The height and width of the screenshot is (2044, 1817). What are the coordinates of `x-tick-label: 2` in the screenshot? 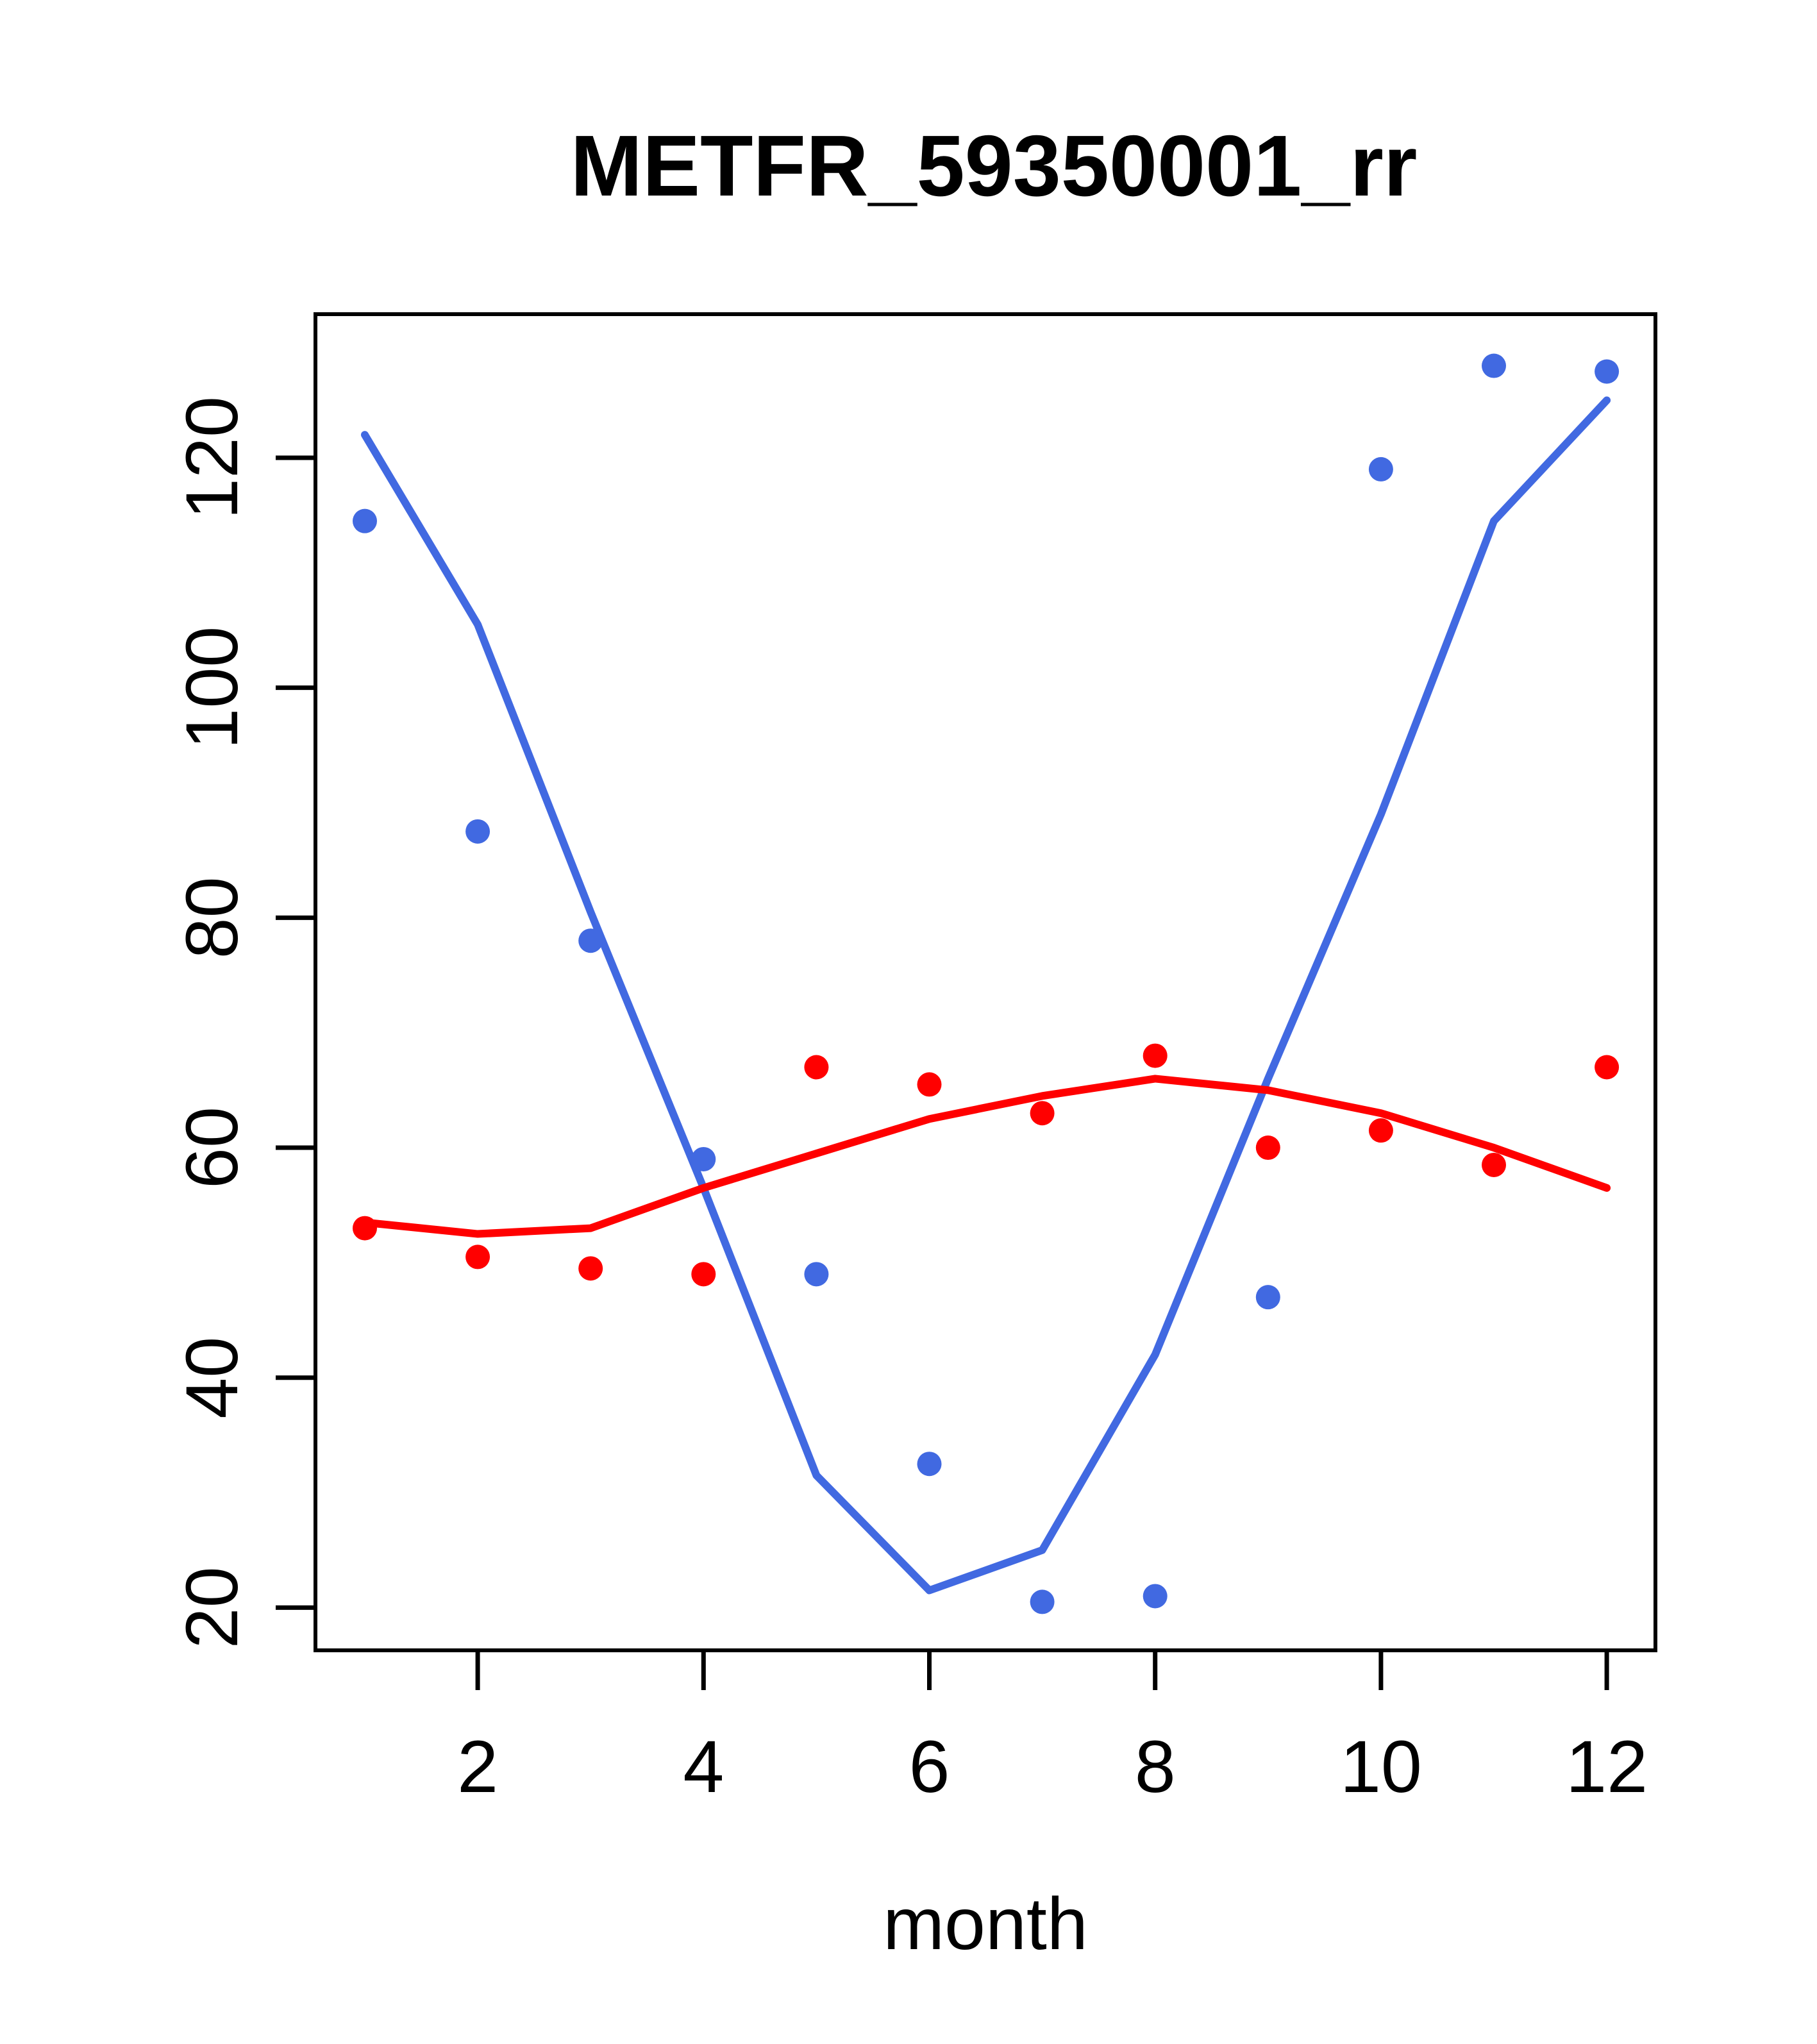 It's located at (477, 1767).